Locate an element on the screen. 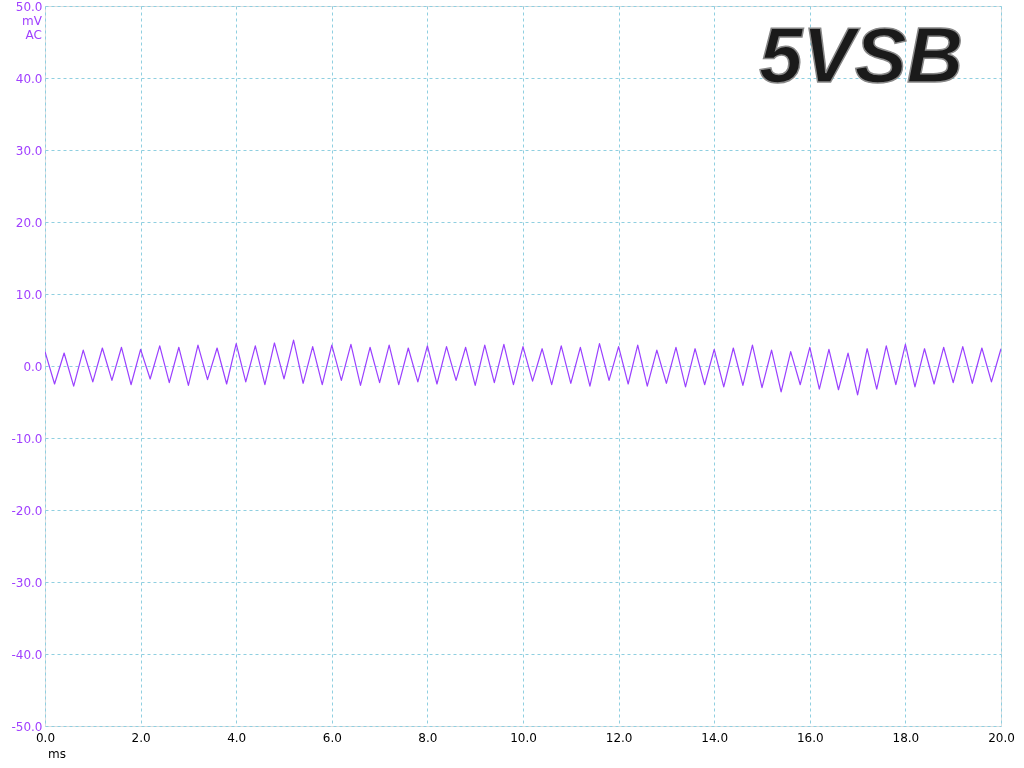 This screenshot has width=1024, height=768. y-tick-label: -30.0 is located at coordinates (27, 582).